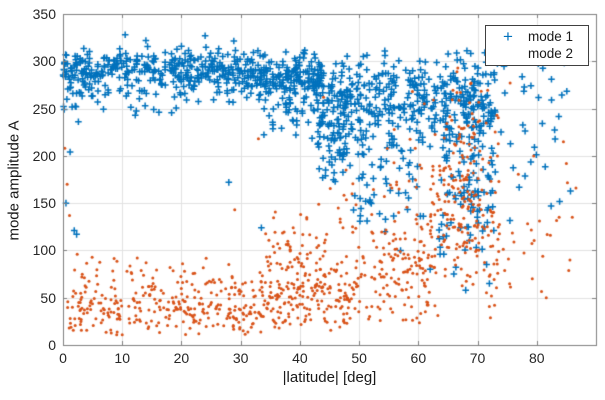  I want to click on y-tick-label: 100, so click(44, 250).